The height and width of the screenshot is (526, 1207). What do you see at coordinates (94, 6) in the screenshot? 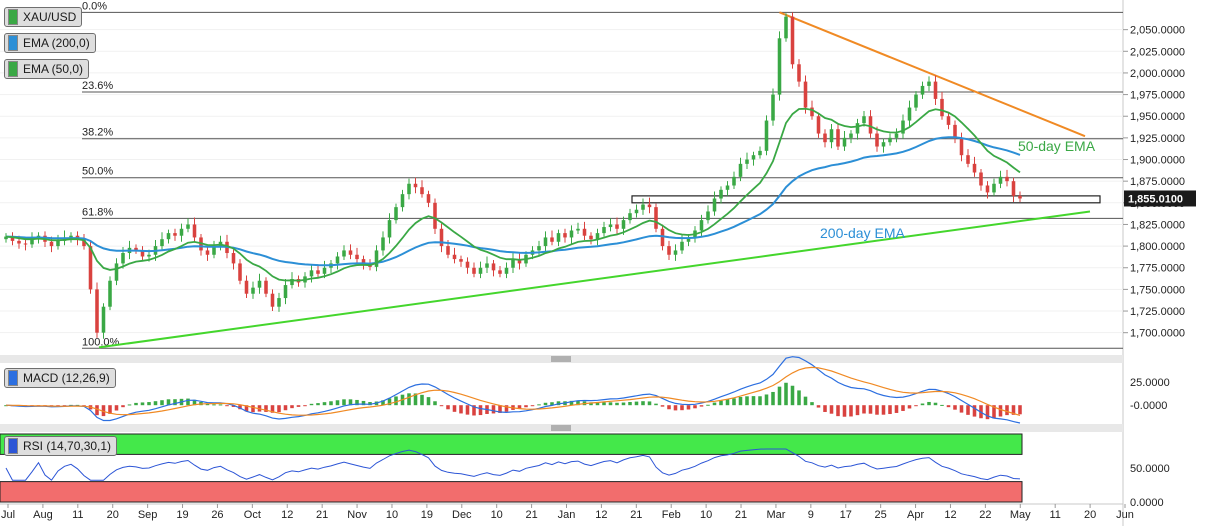
I see `fib-label: 0.0%` at bounding box center [94, 6].